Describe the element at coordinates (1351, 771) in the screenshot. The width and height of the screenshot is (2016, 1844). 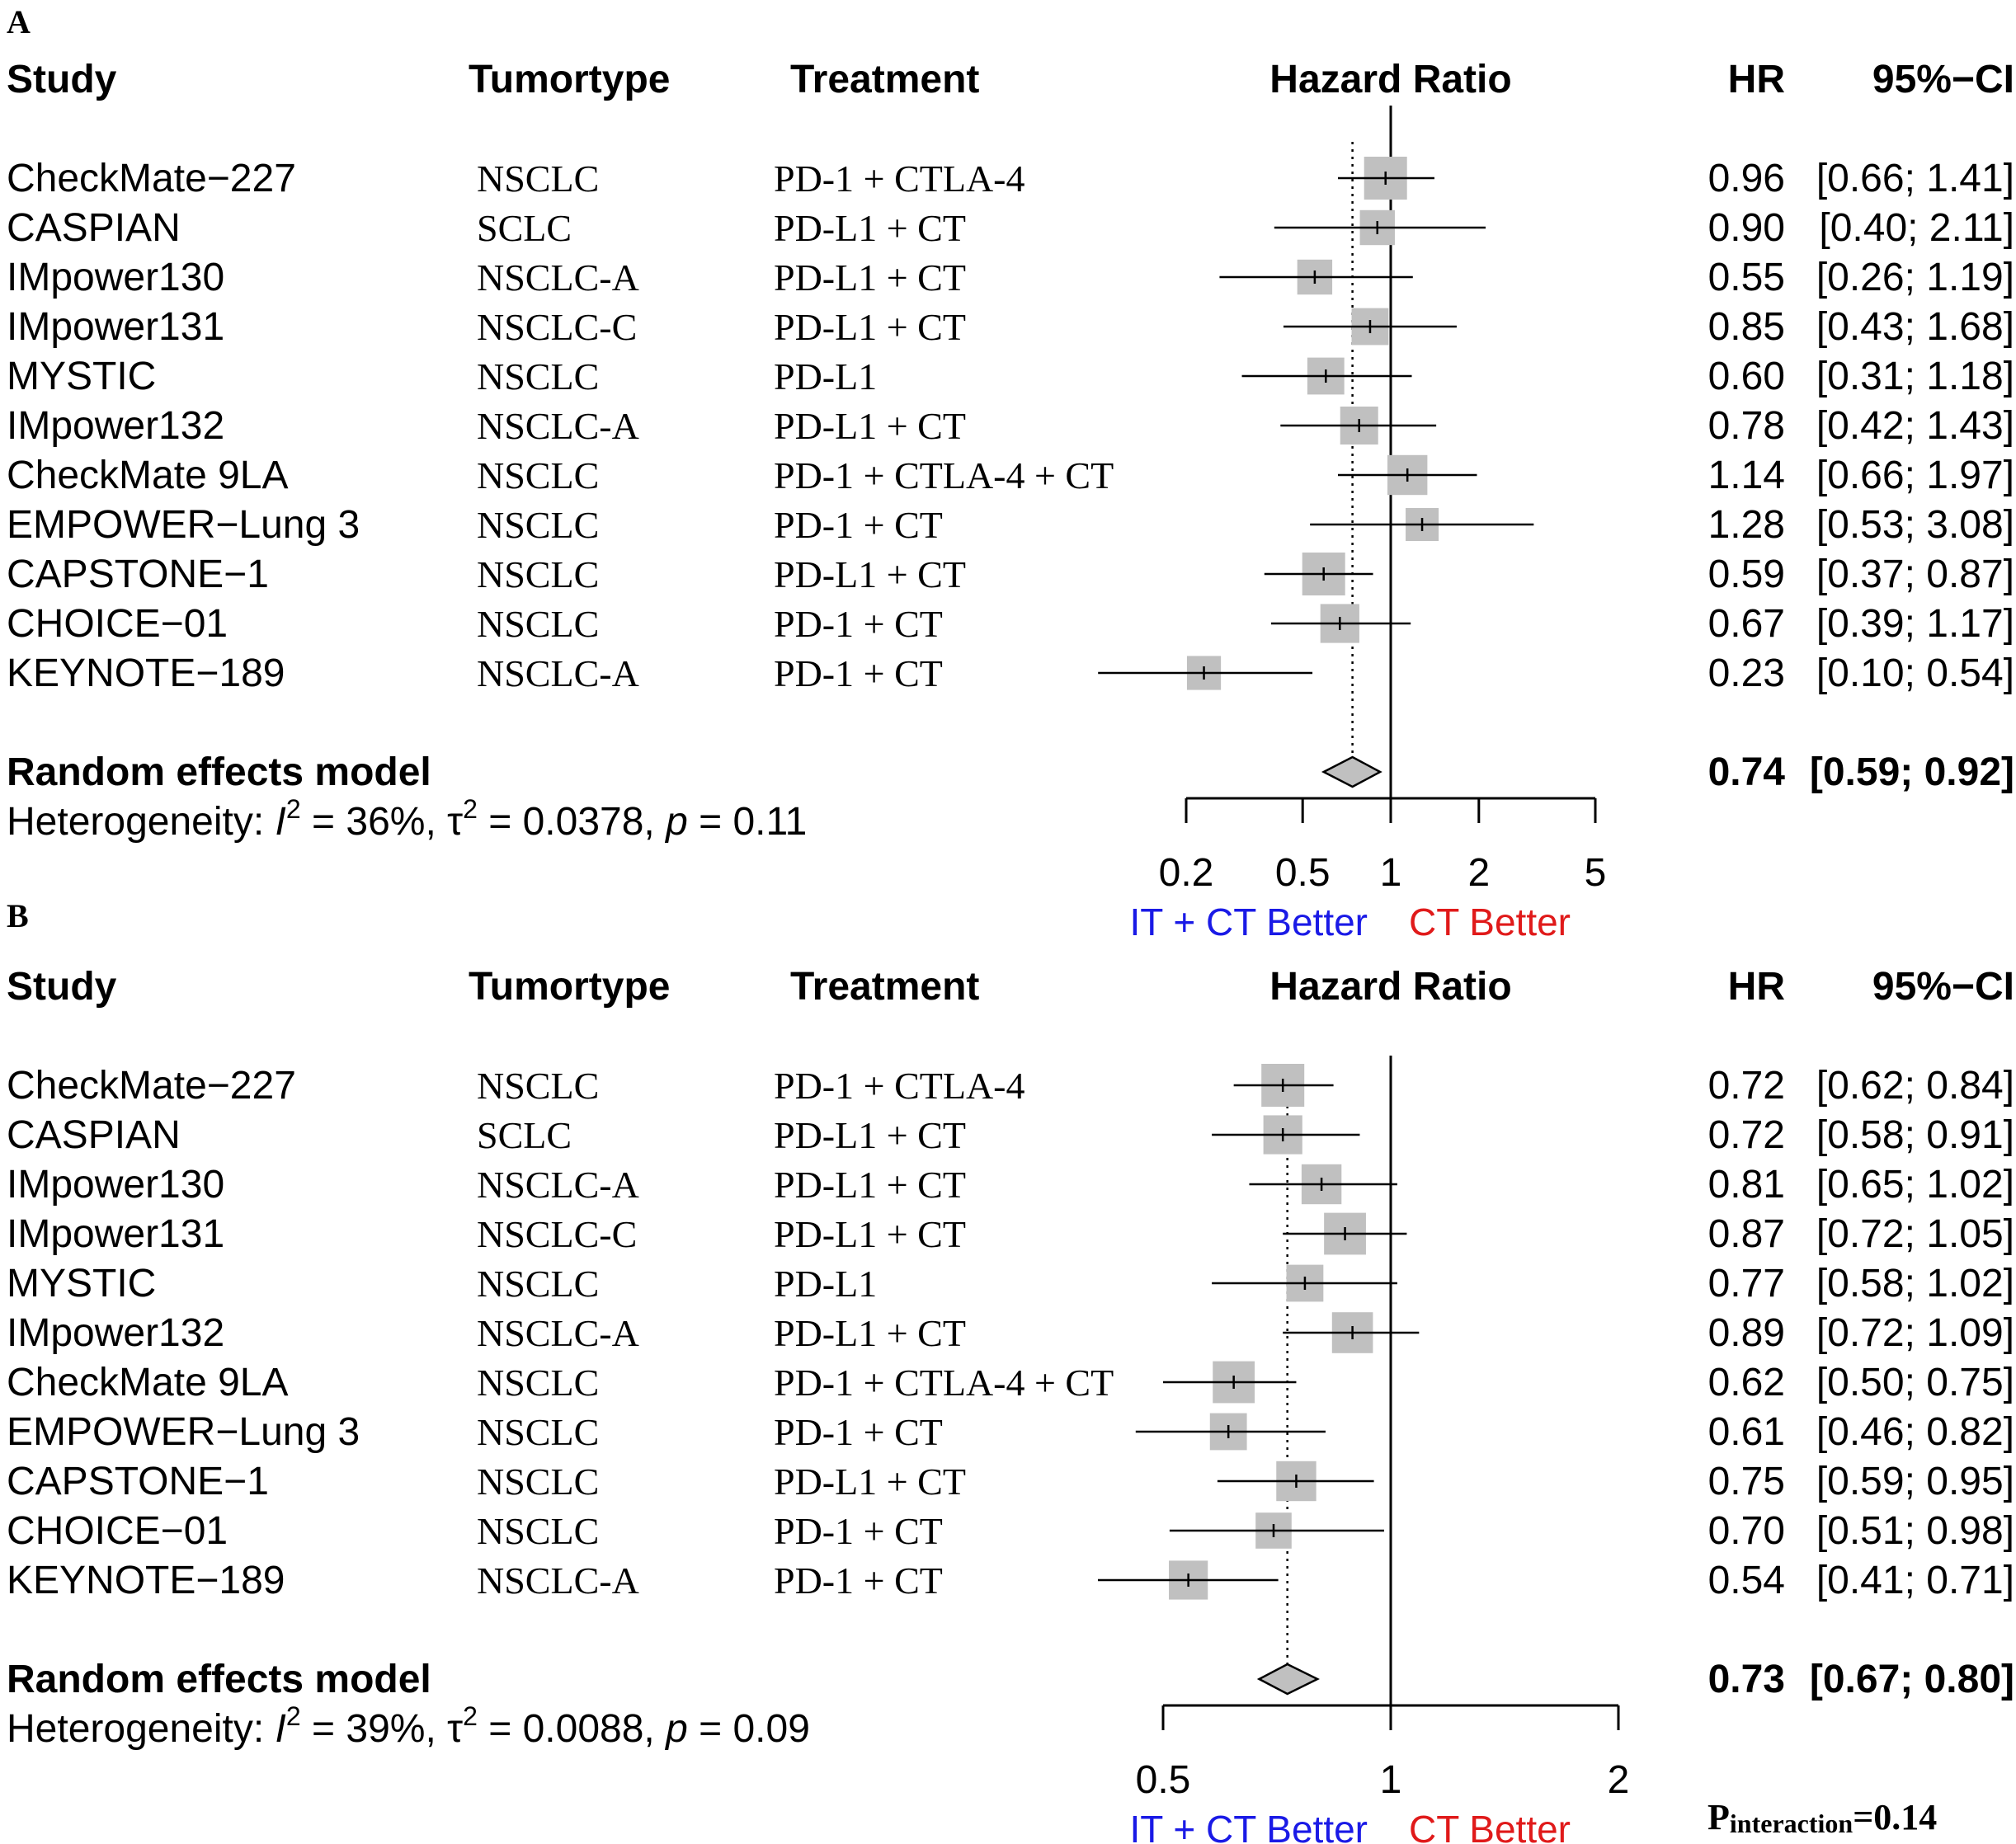
I see `summary-diamond` at that location.